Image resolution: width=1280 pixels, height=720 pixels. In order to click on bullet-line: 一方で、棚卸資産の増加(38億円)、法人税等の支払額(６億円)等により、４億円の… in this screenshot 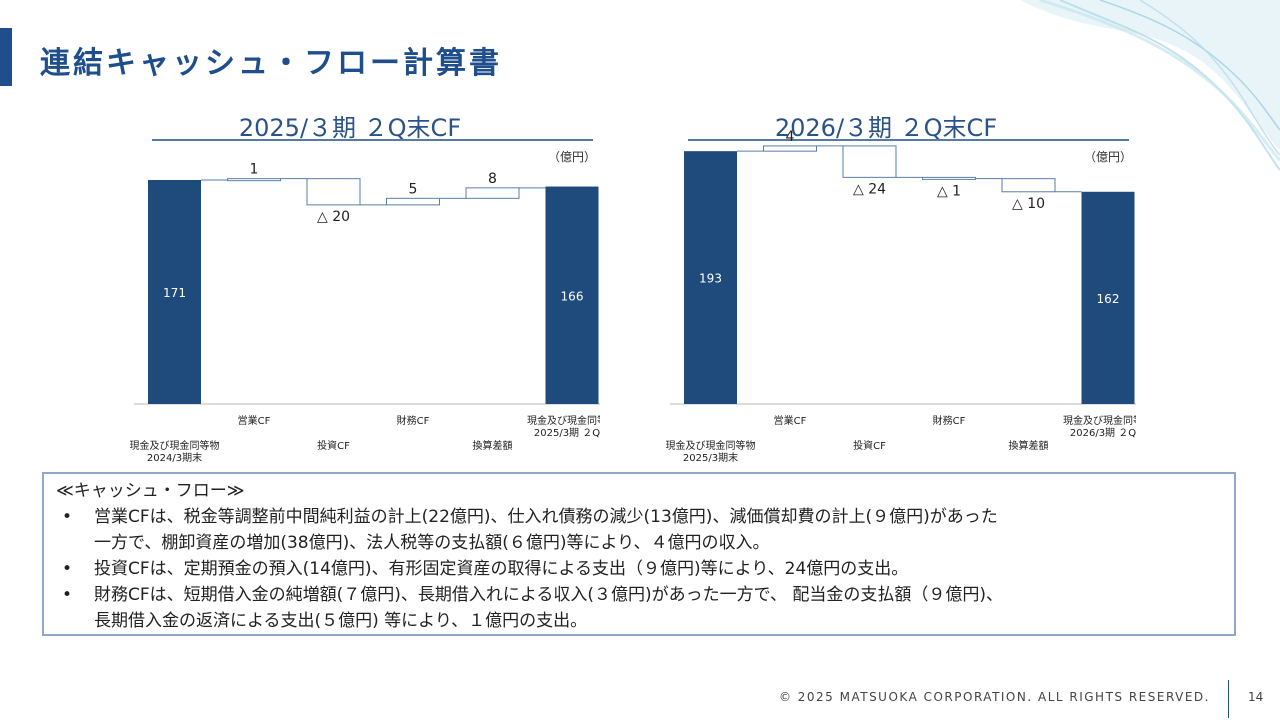, I will do `click(432, 543)`.